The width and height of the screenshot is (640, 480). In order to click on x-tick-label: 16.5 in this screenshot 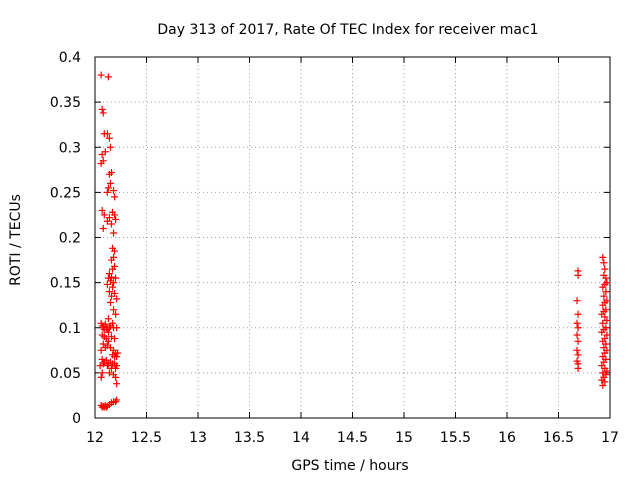, I will do `click(558, 438)`.